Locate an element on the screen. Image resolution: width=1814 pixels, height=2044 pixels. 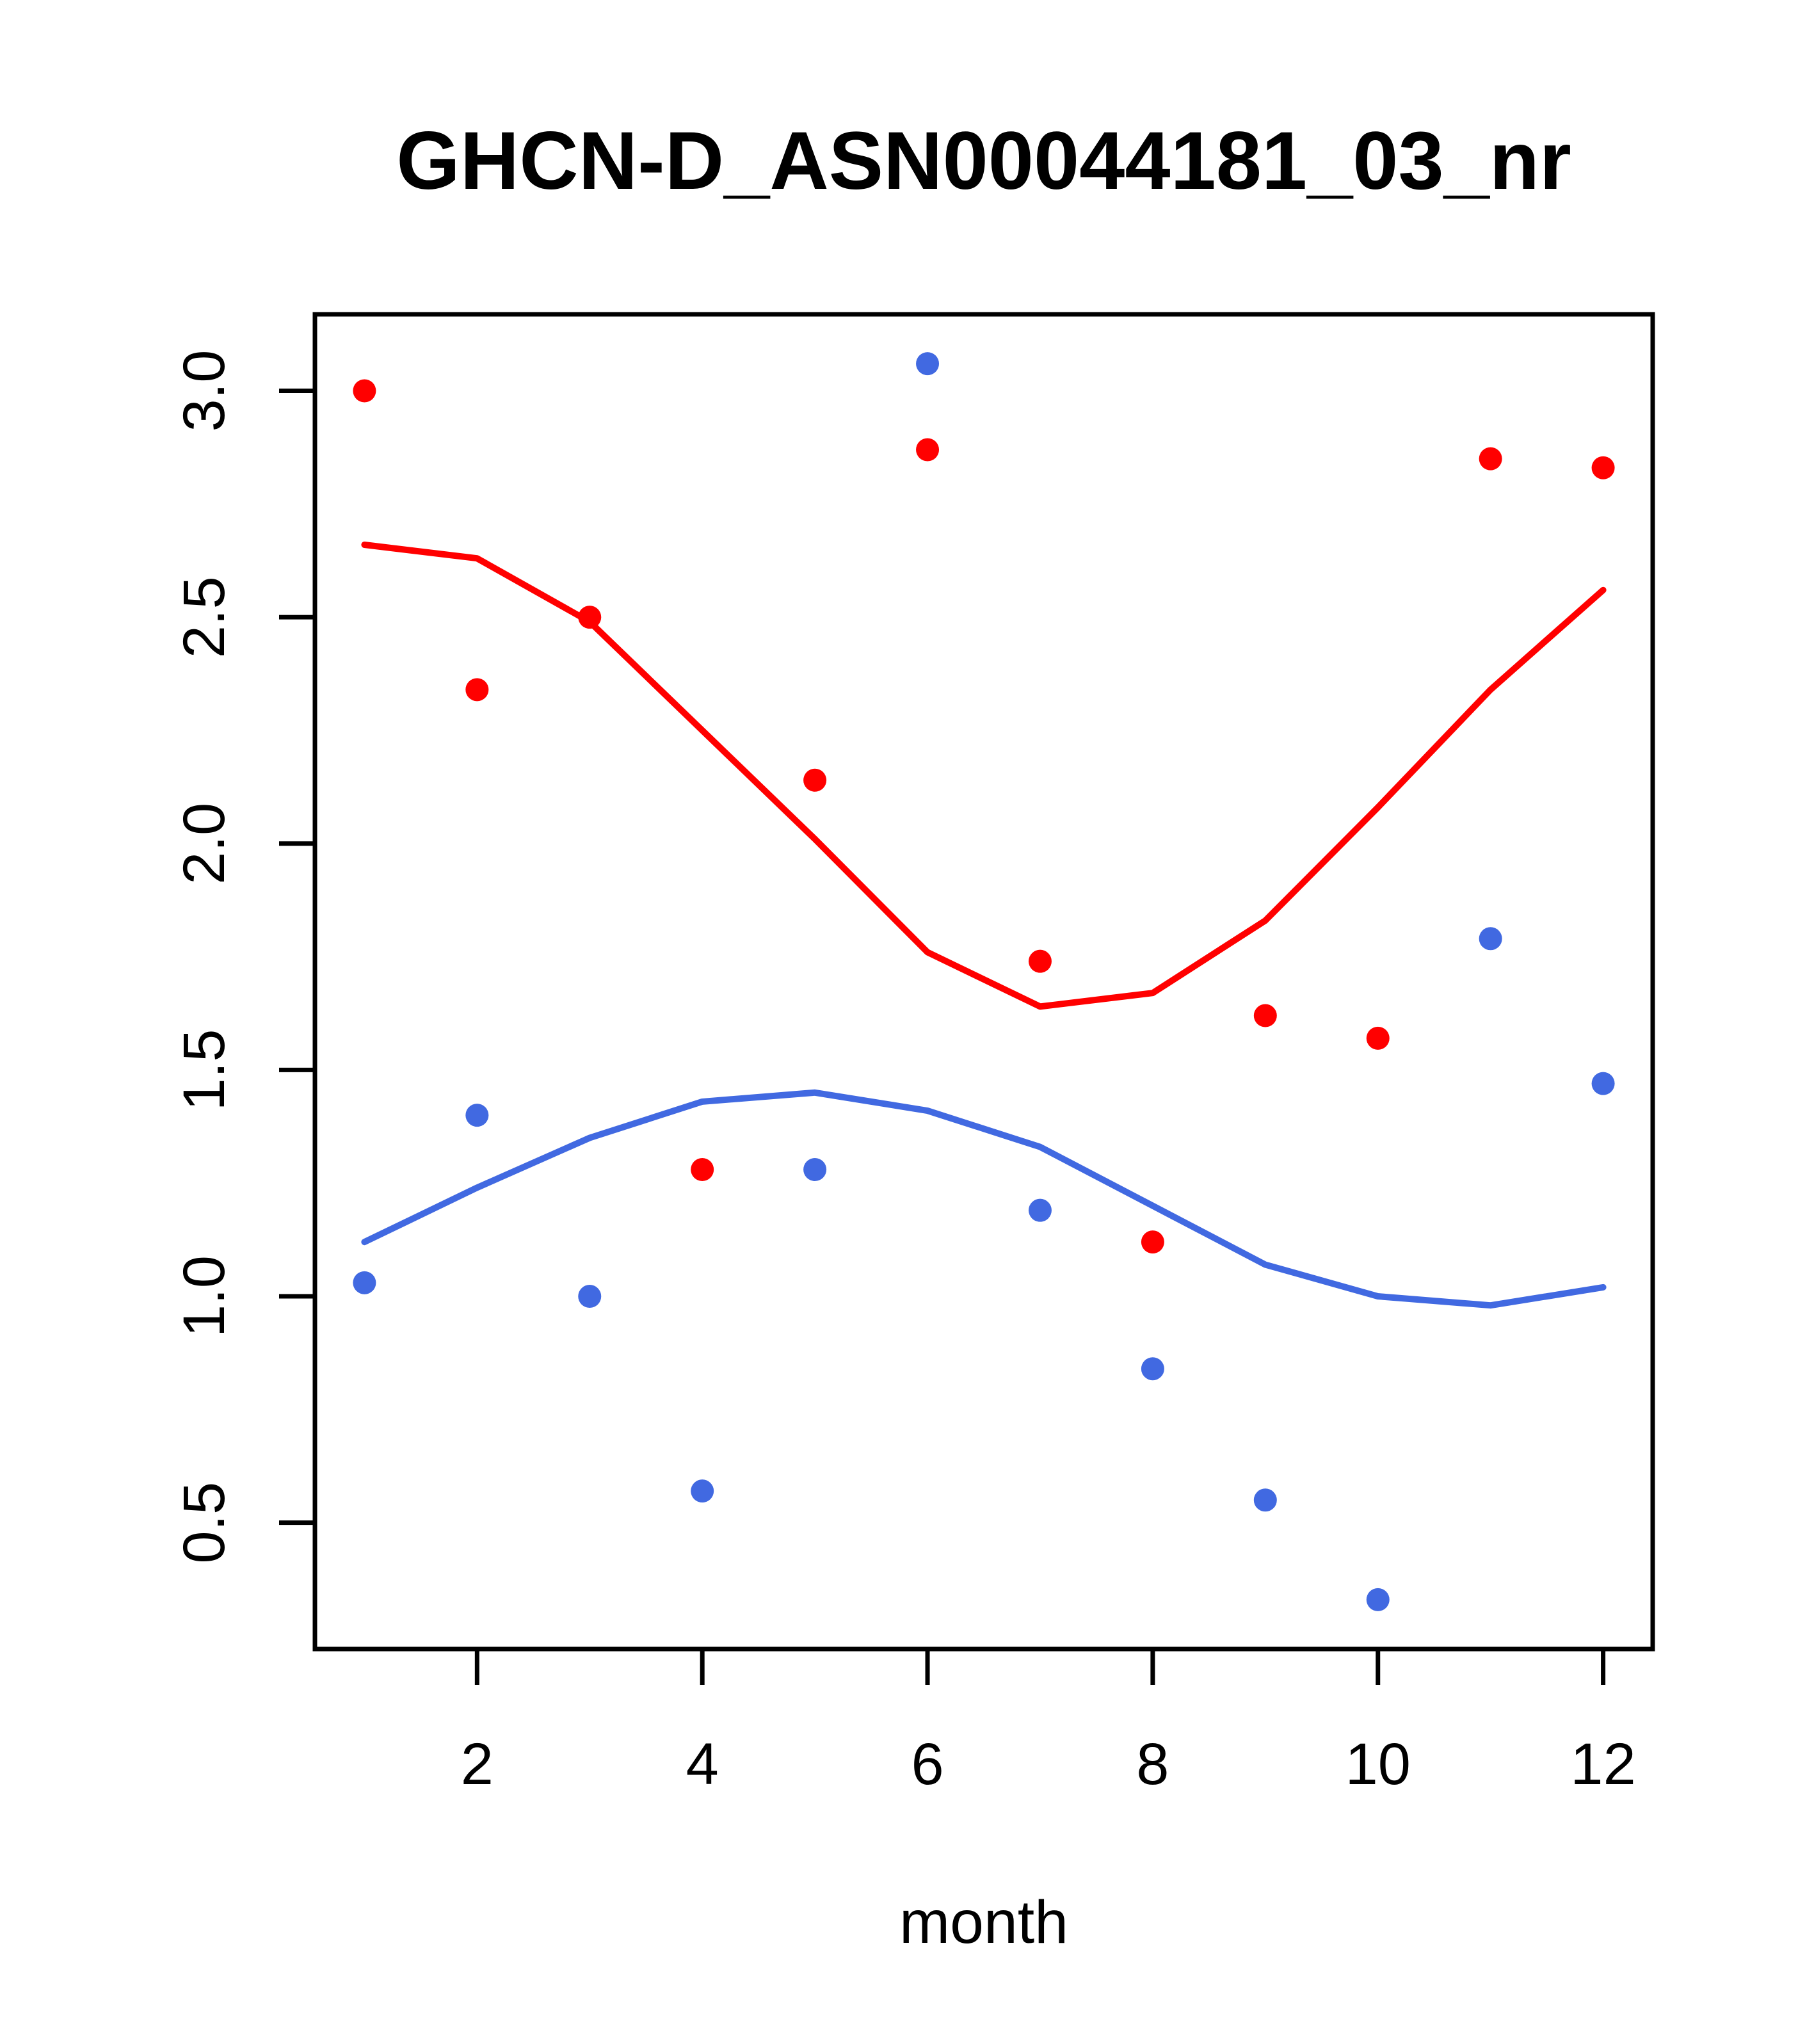
x-tick-label: 2 is located at coordinates (477, 1764).